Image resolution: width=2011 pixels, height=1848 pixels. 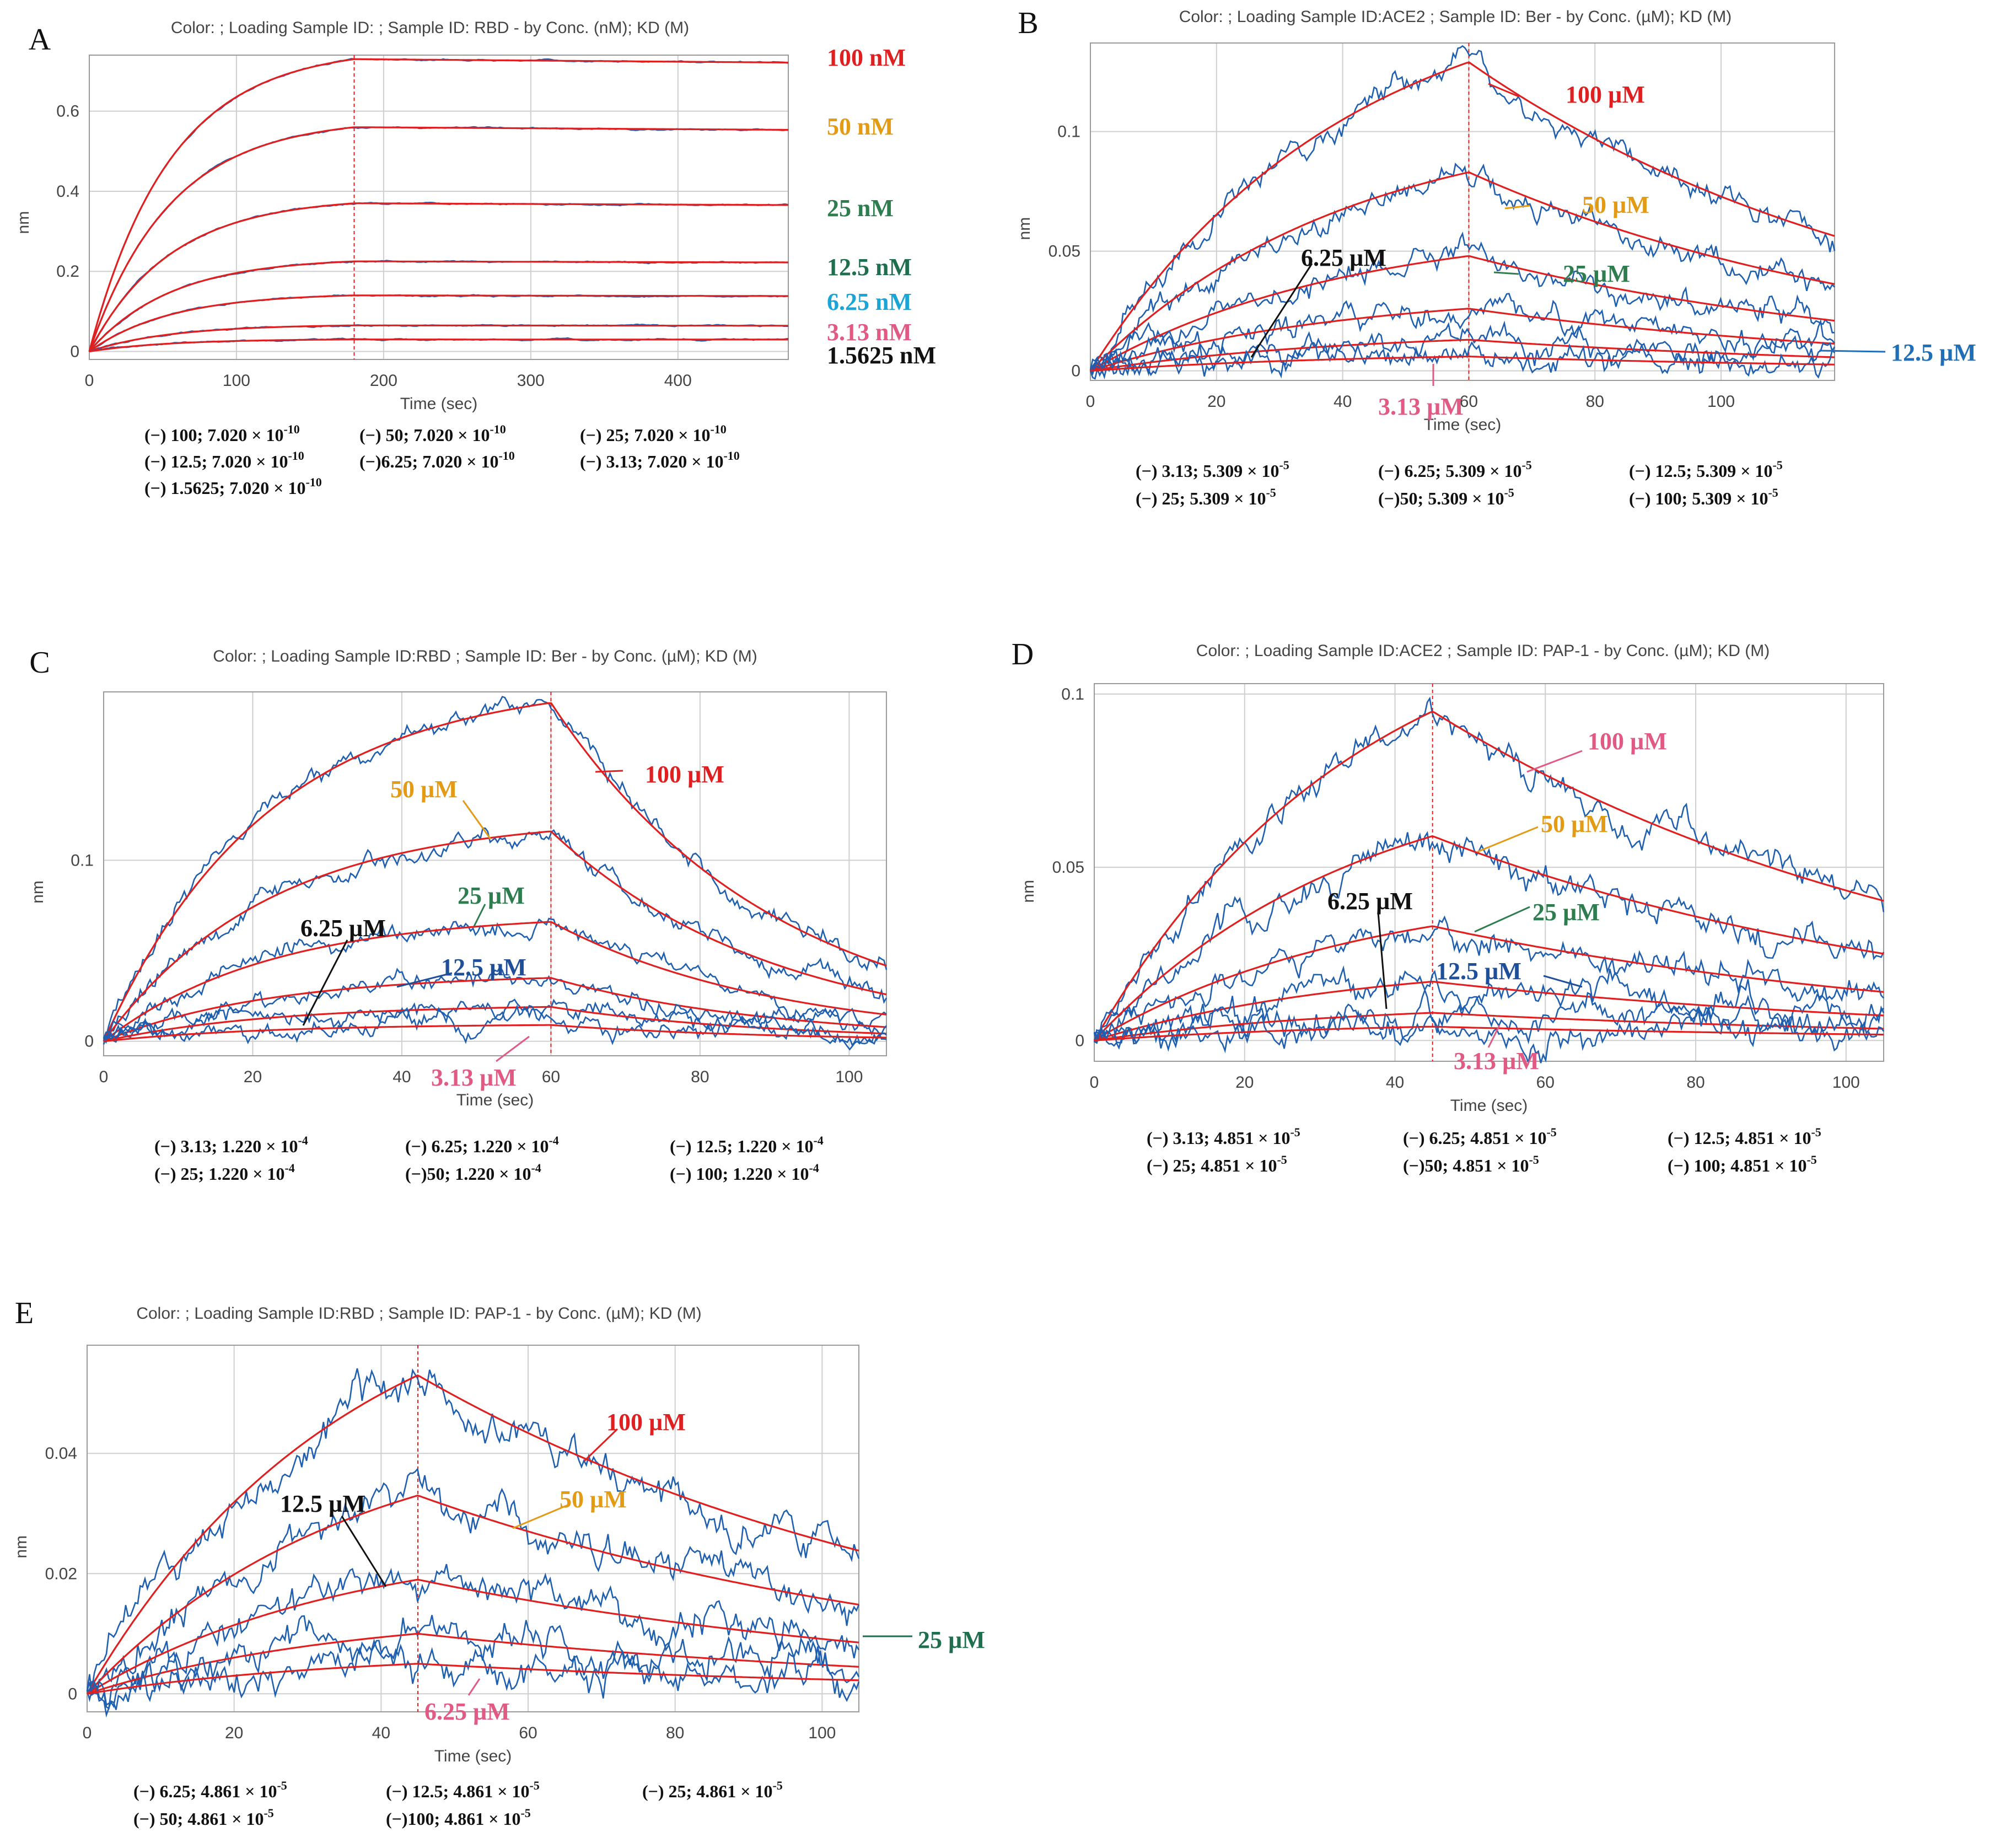 What do you see at coordinates (468, 1174) in the screenshot?
I see `kd-entry-text: (−)50; 1.220 × 10` at bounding box center [468, 1174].